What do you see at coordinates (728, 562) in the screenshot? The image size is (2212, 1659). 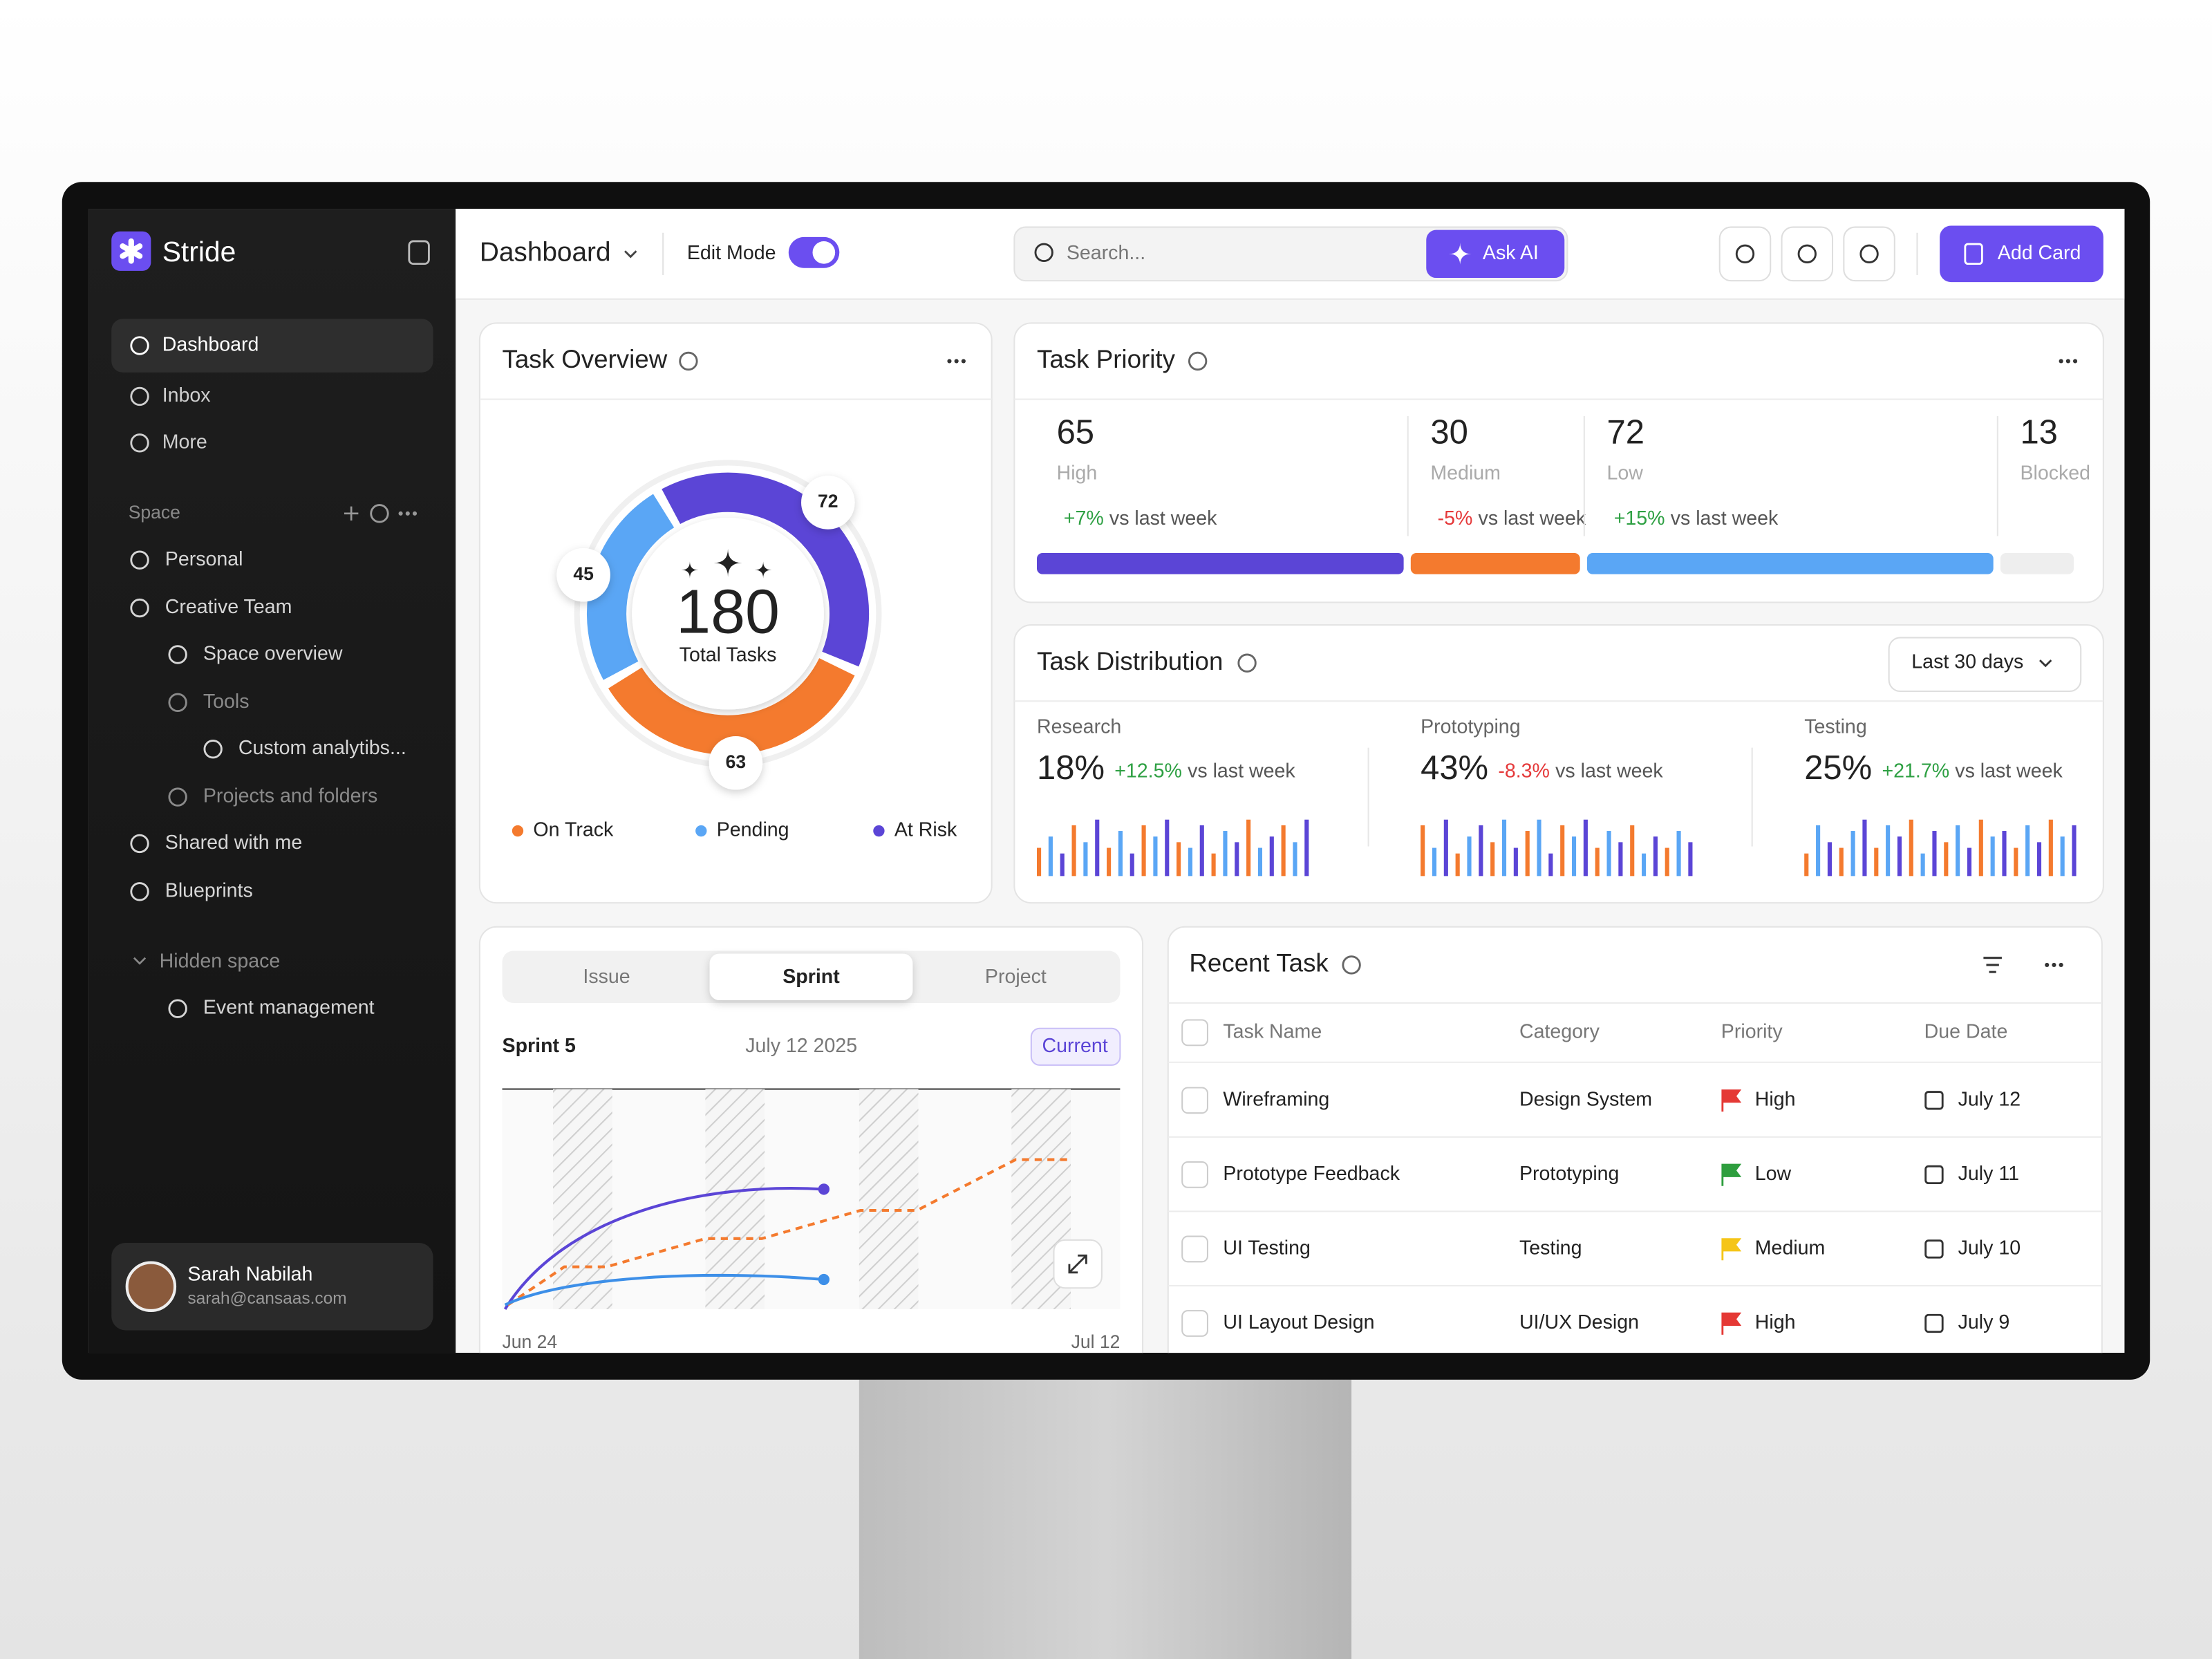 I see `sparkle` at bounding box center [728, 562].